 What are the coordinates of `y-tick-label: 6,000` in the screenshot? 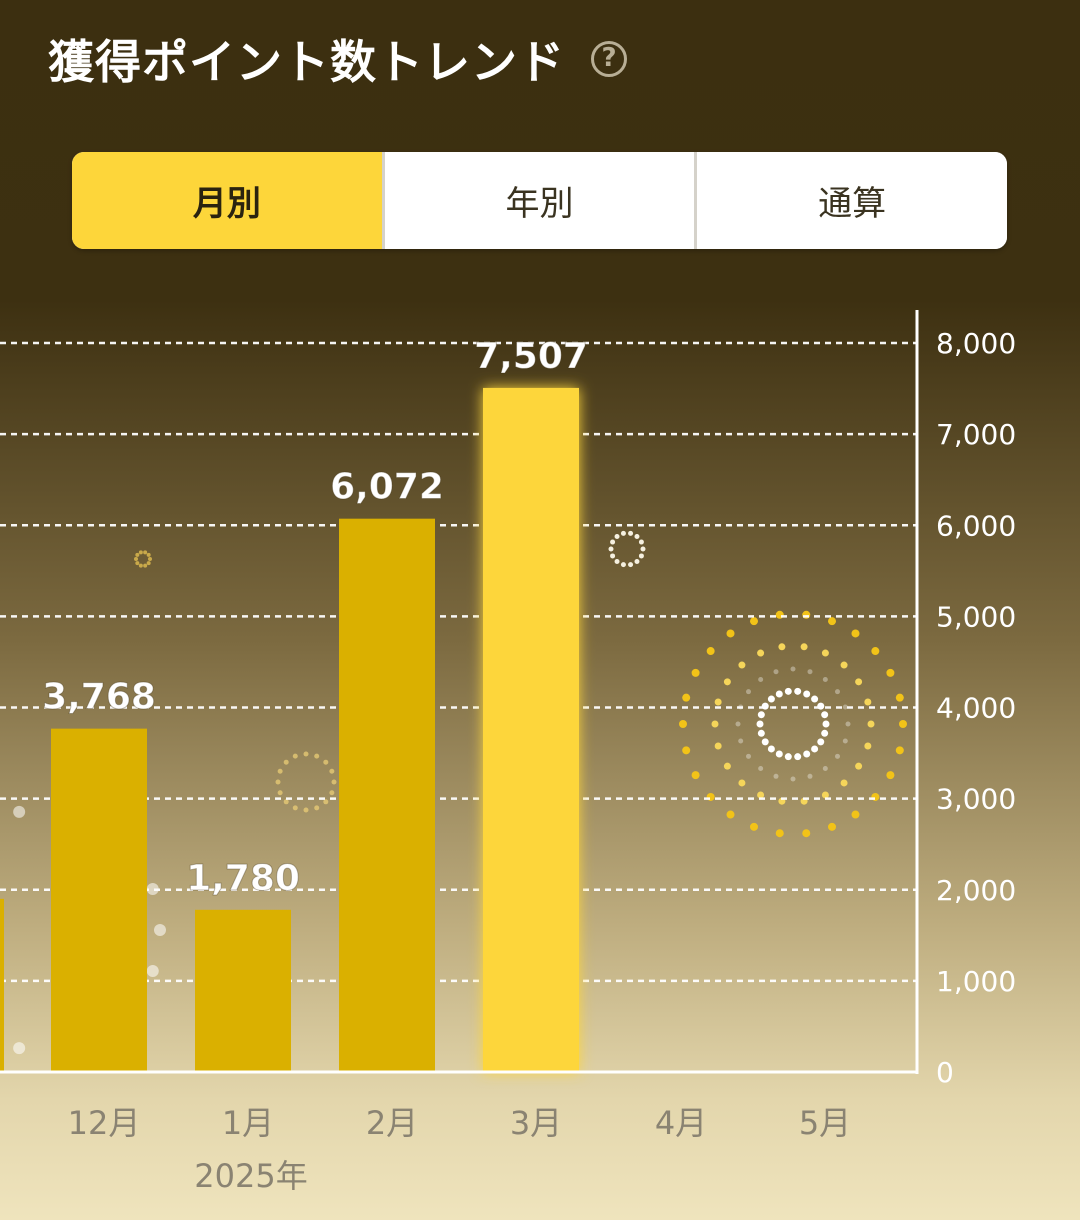 It's located at (976, 525).